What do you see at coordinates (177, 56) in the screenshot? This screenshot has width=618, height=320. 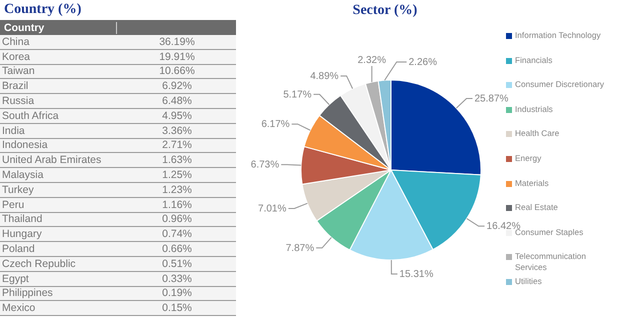 I see `data-label: 19.91%` at bounding box center [177, 56].